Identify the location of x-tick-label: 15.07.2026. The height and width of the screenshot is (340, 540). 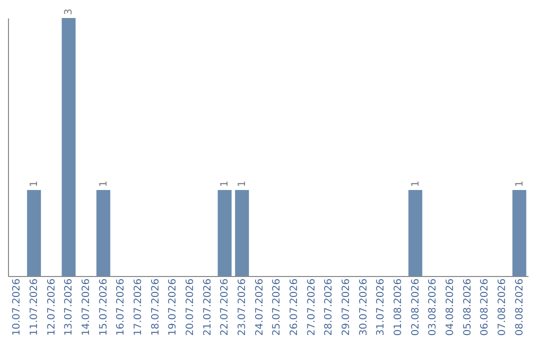
(104, 307).